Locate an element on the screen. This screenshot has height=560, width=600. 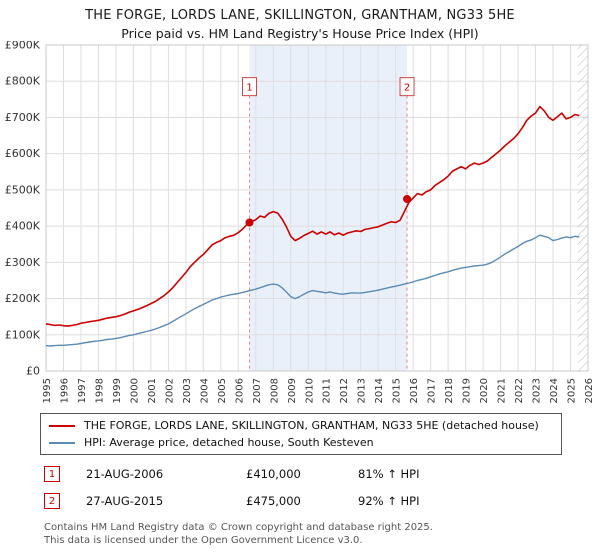
x-axis-label: 2001 is located at coordinates (152, 390).